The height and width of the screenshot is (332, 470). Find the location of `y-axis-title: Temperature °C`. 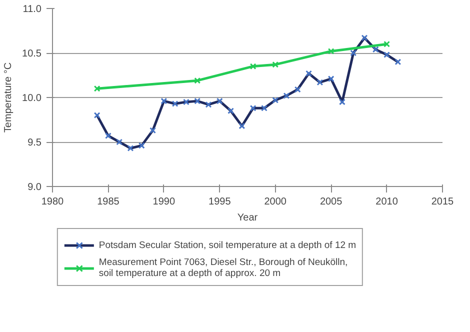

y-axis-title: Temperature °C is located at coordinates (8, 97).